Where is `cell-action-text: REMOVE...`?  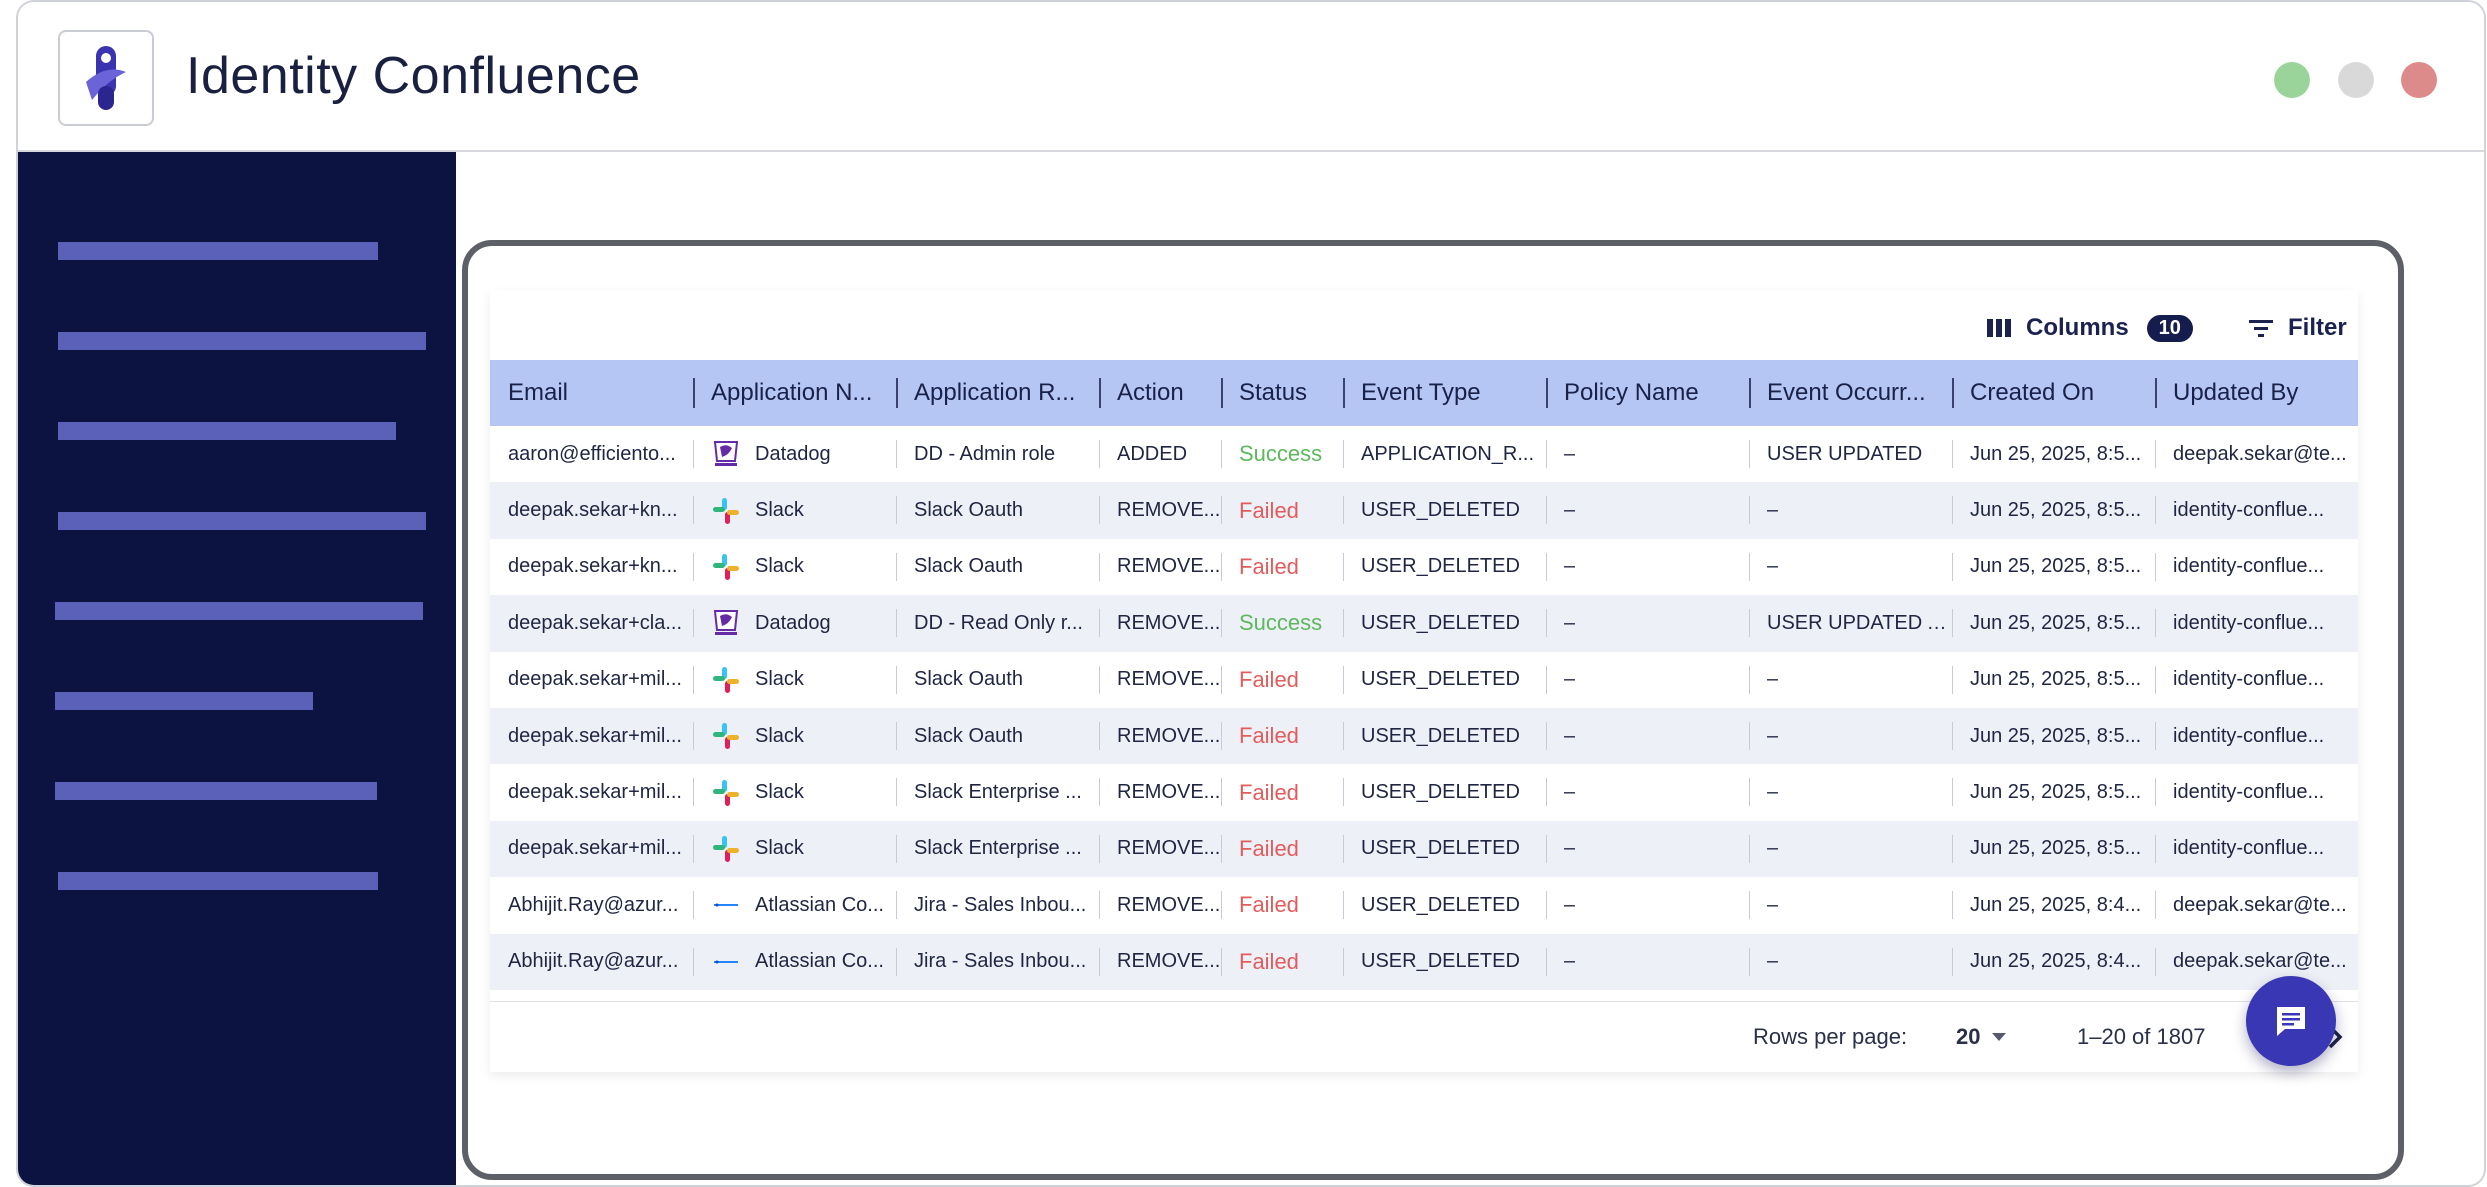 cell-action-text: REMOVE... is located at coordinates (1169, 566).